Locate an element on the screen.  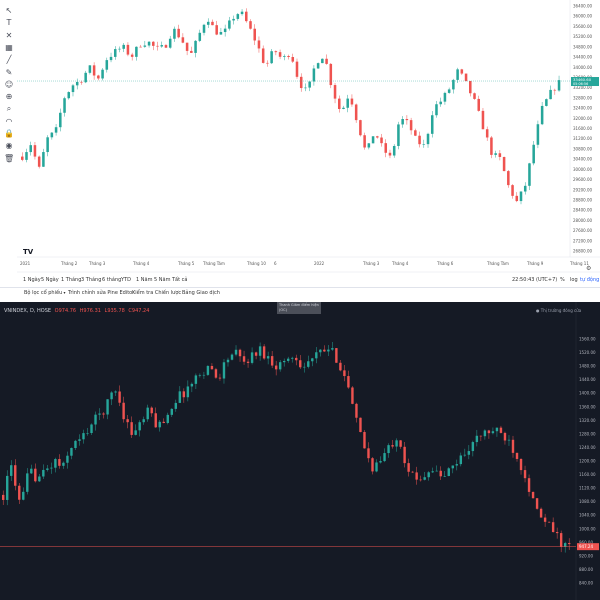
clock: 22:50:43 (UTC+7) is located at coordinates (534, 280).